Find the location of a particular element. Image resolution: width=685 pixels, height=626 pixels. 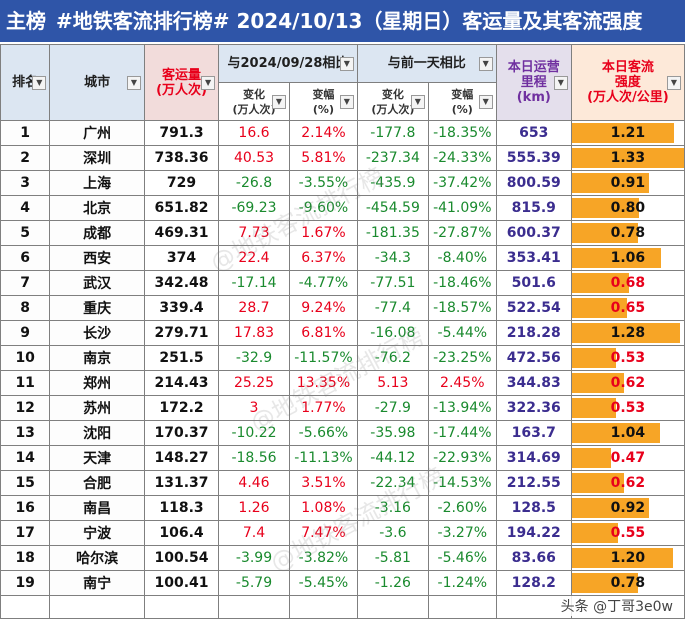

city-cell: 南京 is located at coordinates (97, 358).